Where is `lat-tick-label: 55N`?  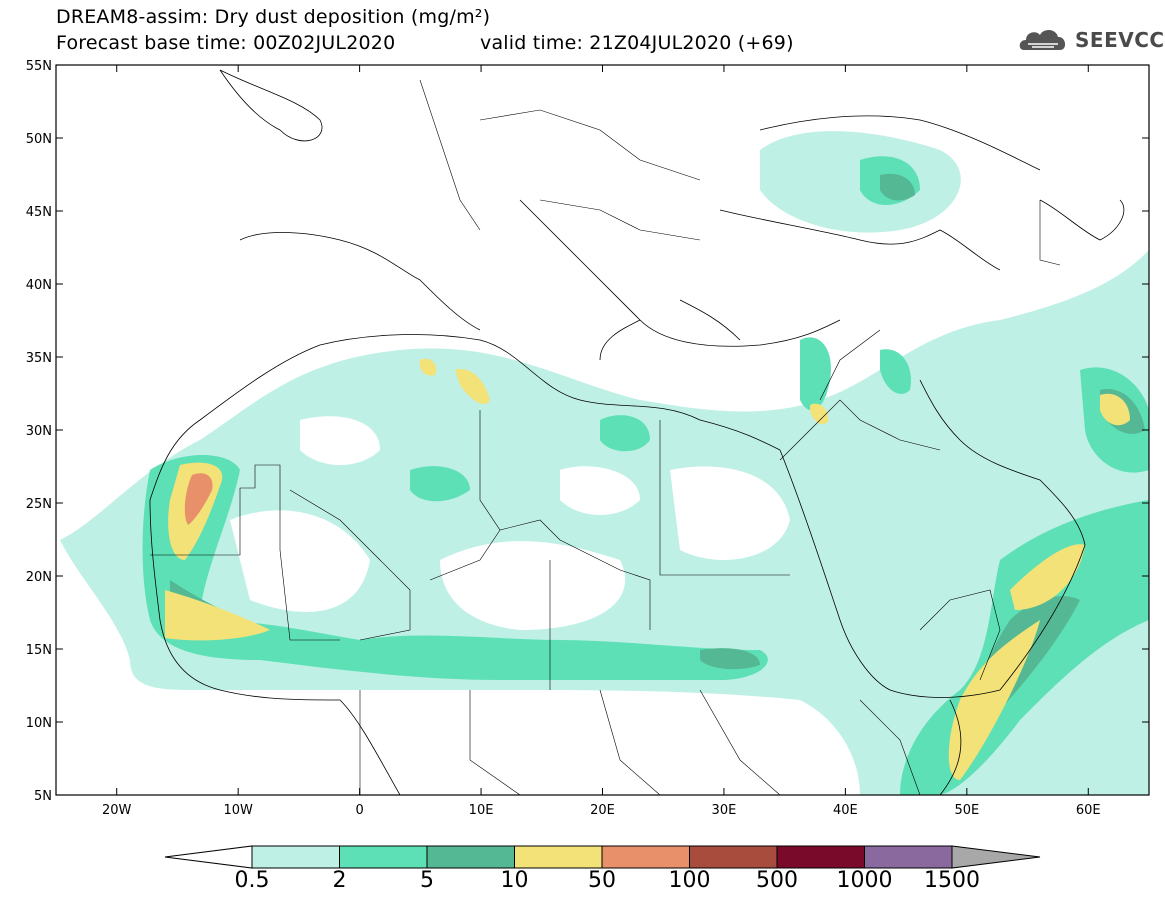
lat-tick-label: 55N is located at coordinates (39, 66).